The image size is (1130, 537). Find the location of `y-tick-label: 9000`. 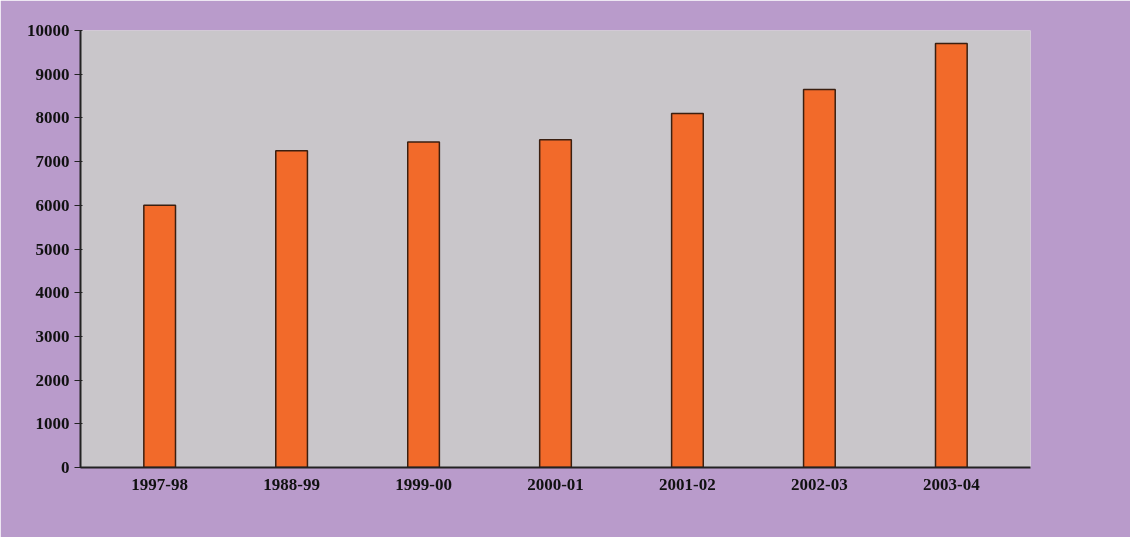

y-tick-label: 9000 is located at coordinates (52, 74).